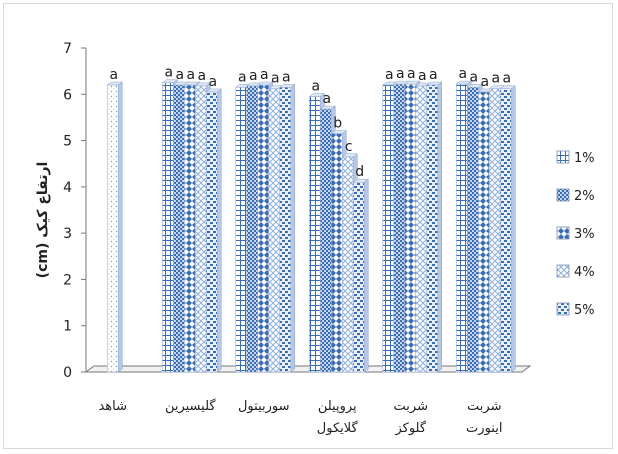  I want to click on y-tick-label: 0, so click(67, 373).